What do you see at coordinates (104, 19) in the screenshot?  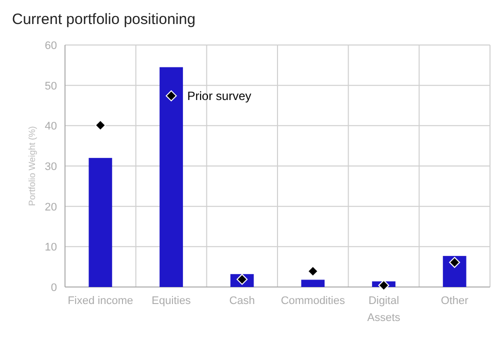 I see `chart-title: Current portfolio positioning` at bounding box center [104, 19].